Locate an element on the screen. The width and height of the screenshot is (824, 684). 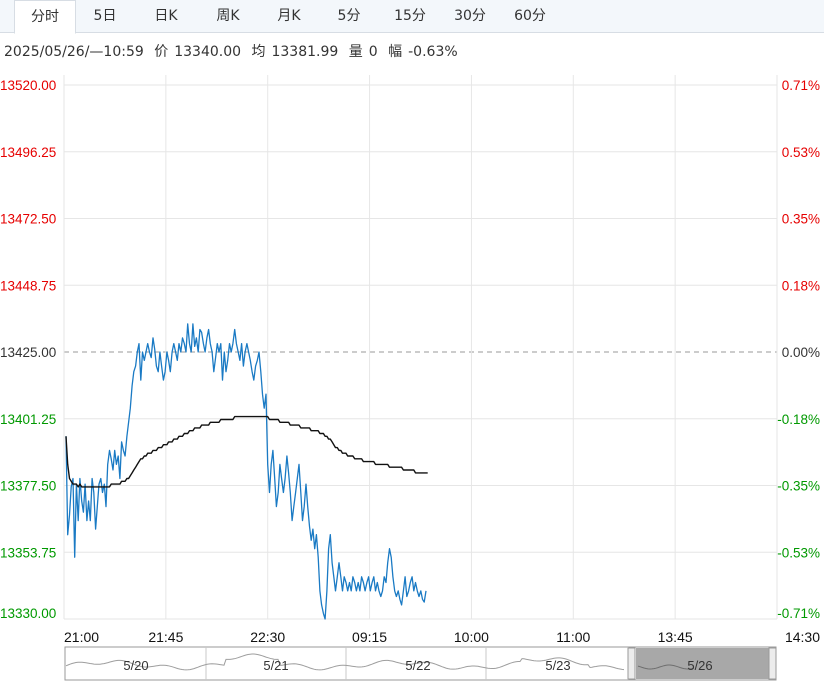
x-tick-label: 10:00 is located at coordinates (471, 637).